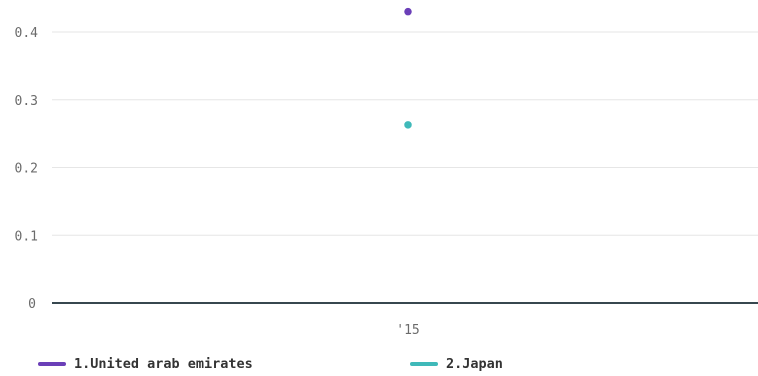  Describe the element at coordinates (26, 236) in the screenshot. I see `y-tick-label: 0.1` at that location.